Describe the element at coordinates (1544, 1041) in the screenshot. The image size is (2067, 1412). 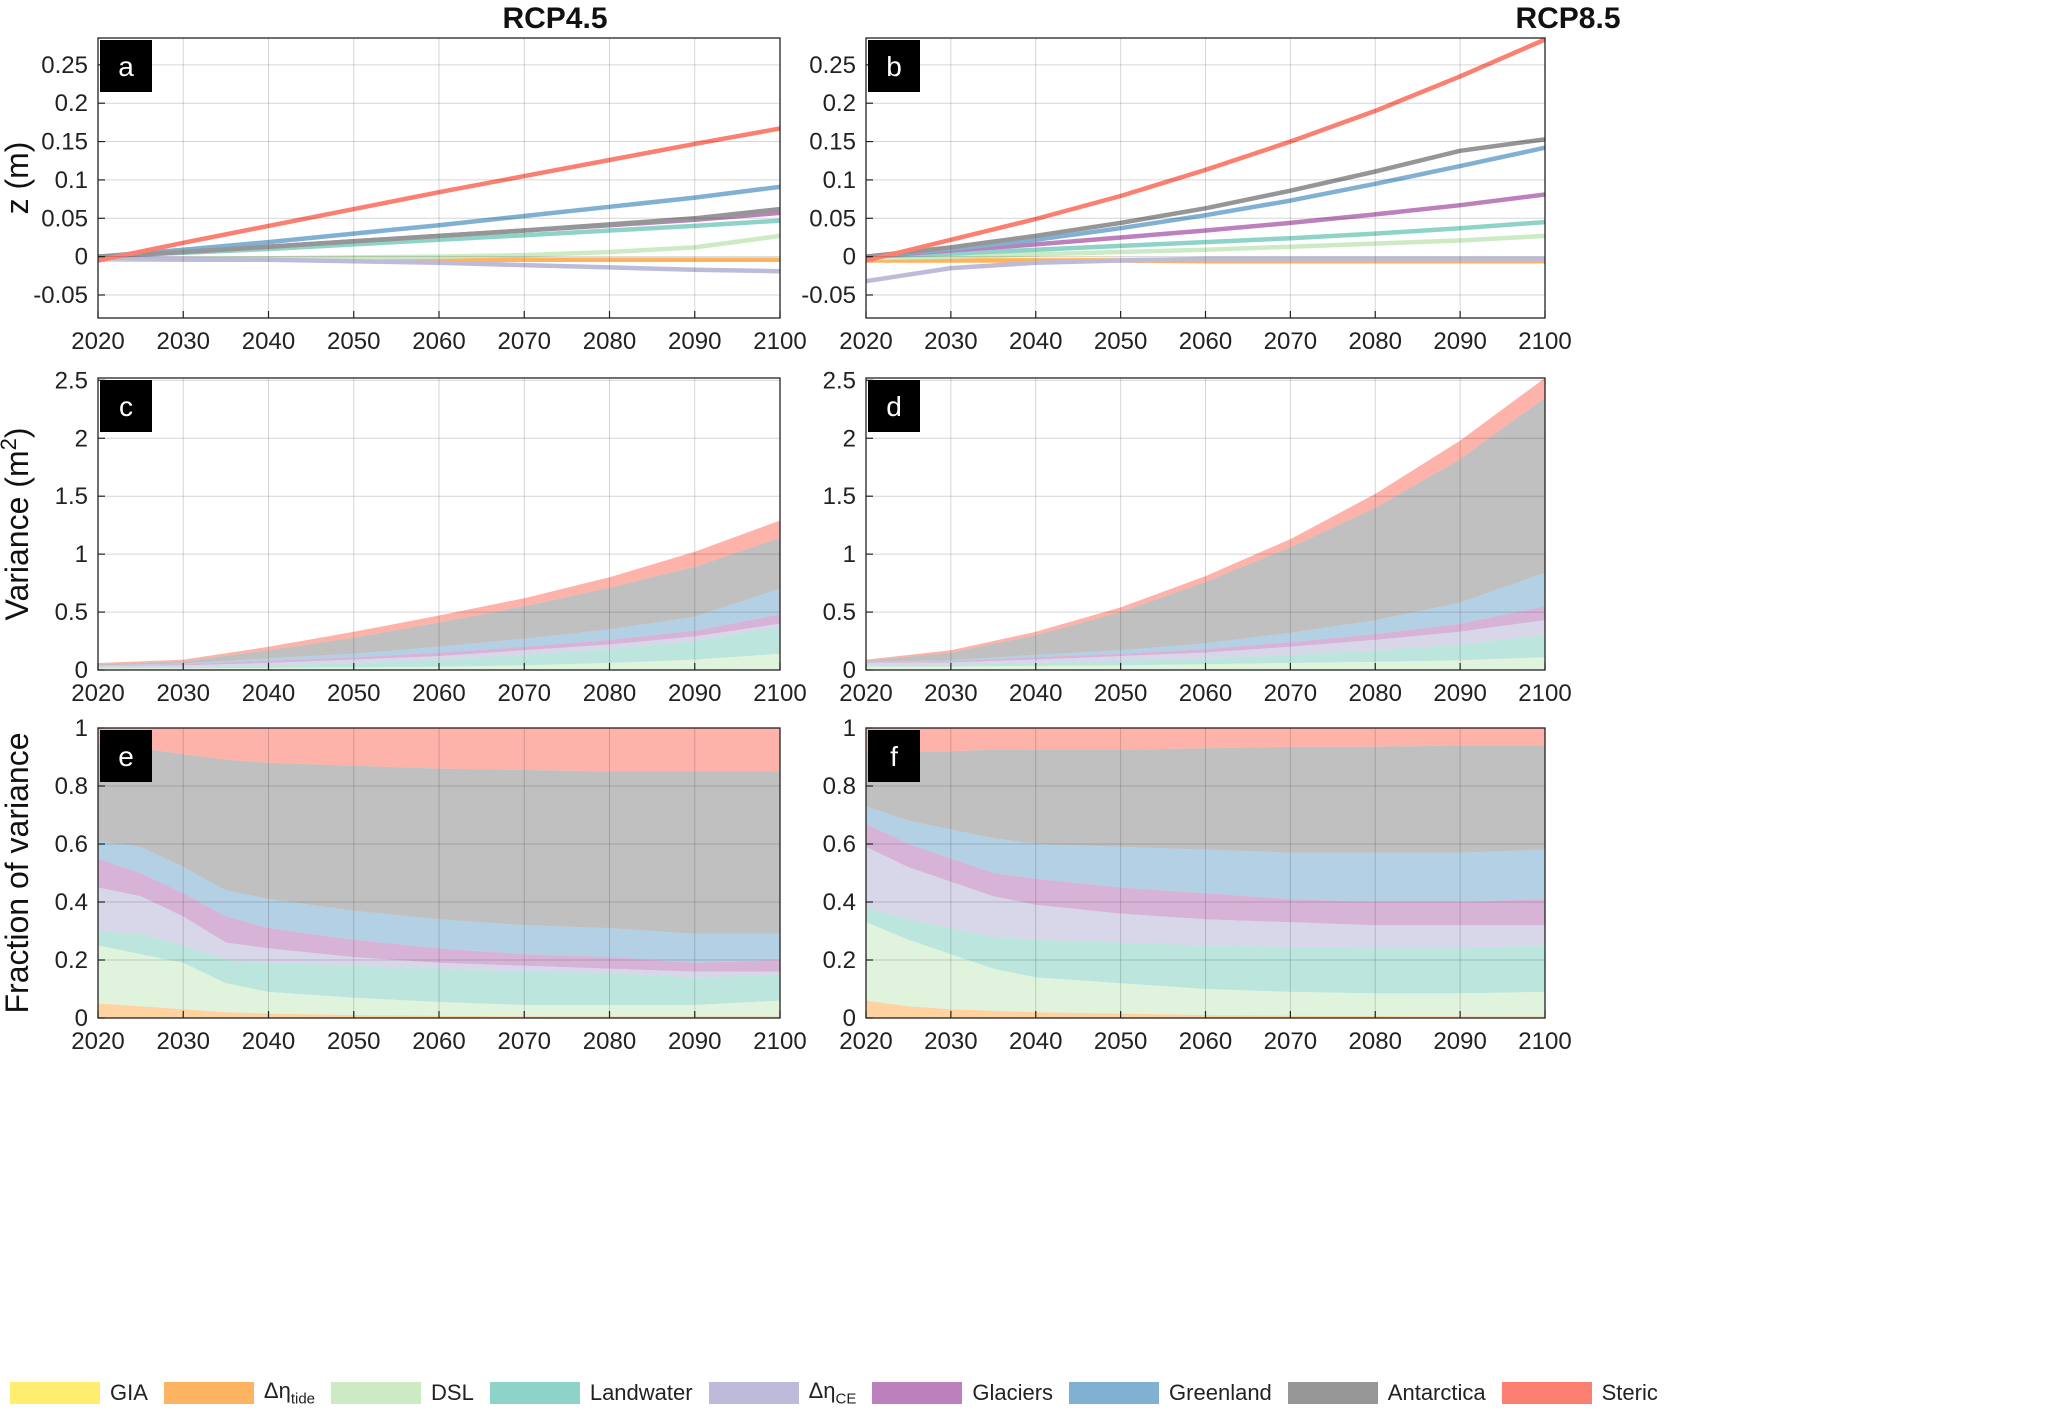
I see `xtick-label-f-8: 2100` at that location.